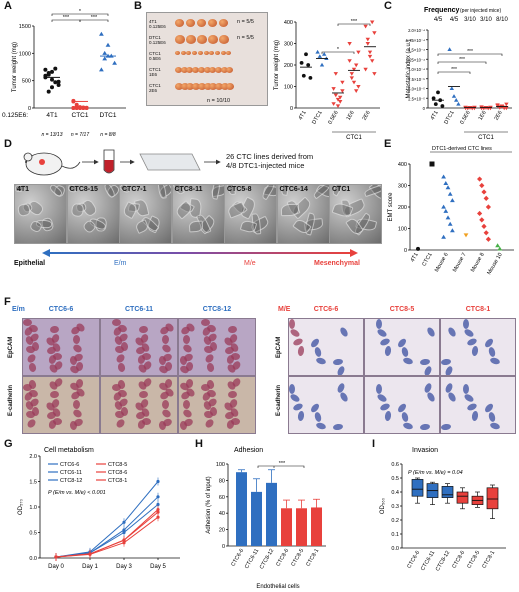 This screenshot has width=519, height=592. I want to click on a-n-label: n = 13/13, so click(52, 135).